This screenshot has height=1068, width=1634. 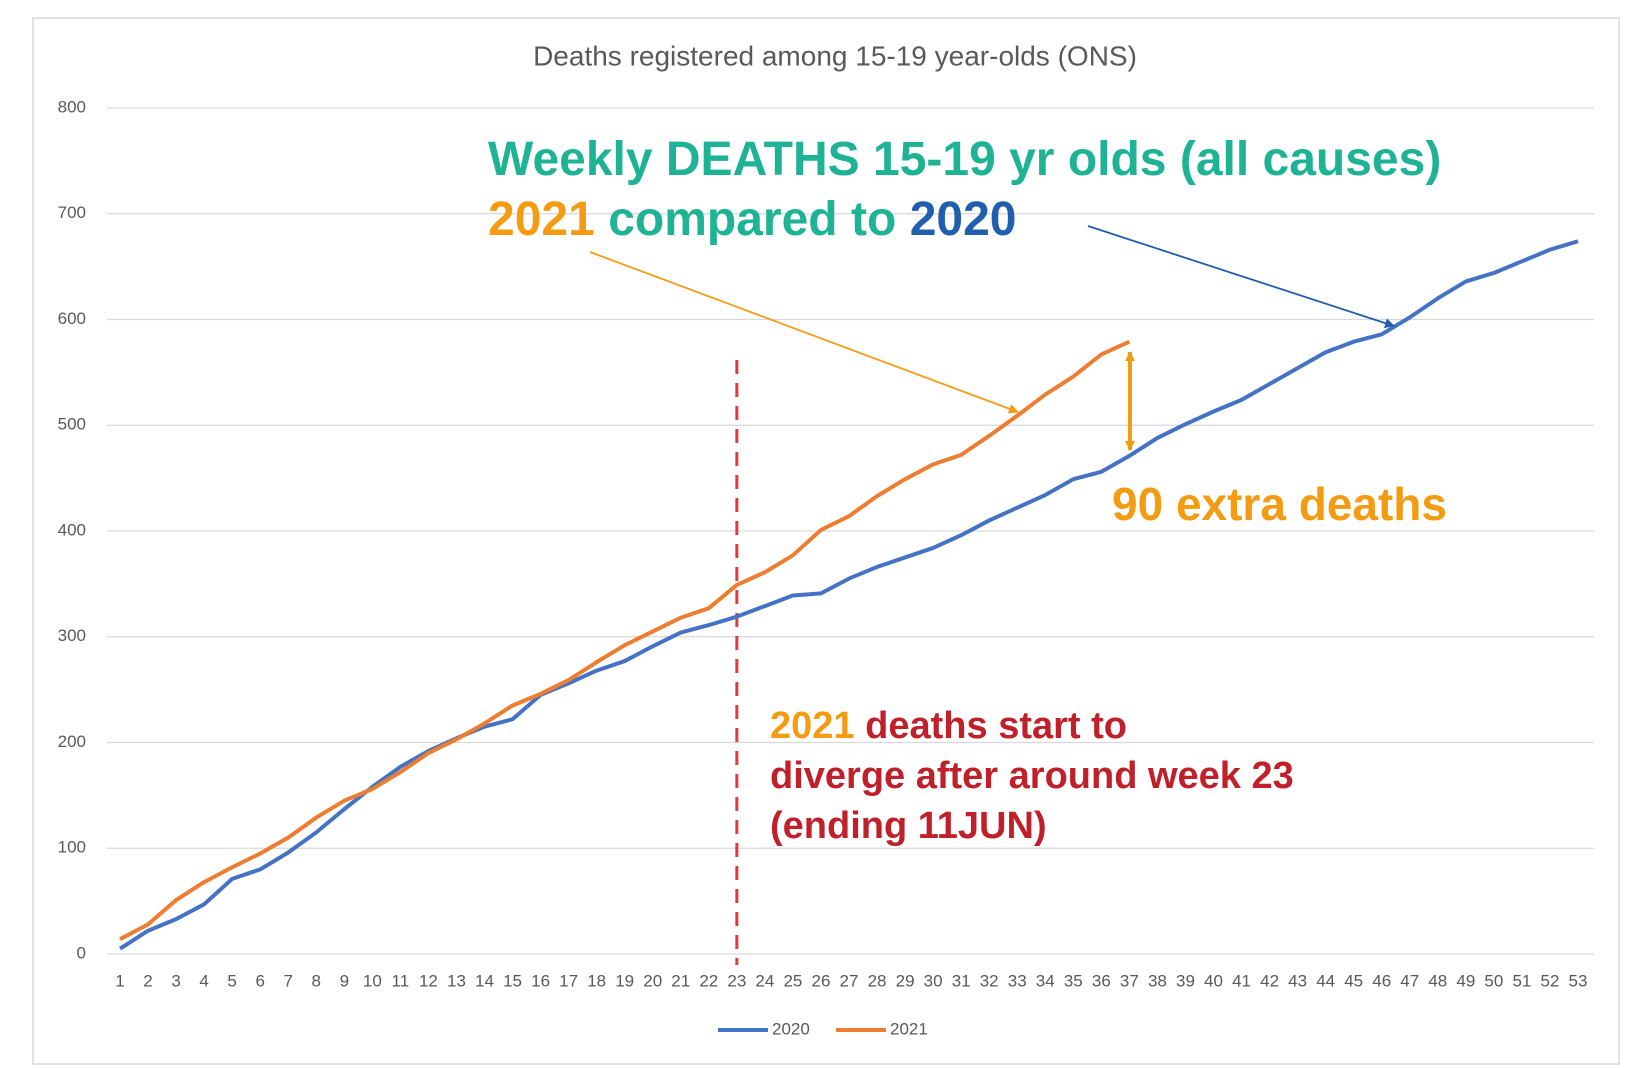 What do you see at coordinates (1325, 980) in the screenshot?
I see `x-tick-label: 44` at bounding box center [1325, 980].